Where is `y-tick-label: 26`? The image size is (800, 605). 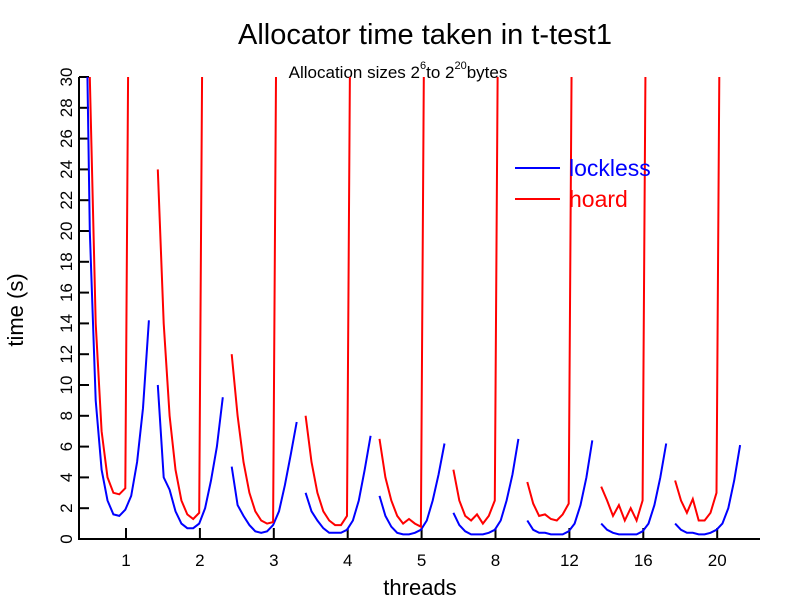 y-tick-label: 26 is located at coordinates (66, 138).